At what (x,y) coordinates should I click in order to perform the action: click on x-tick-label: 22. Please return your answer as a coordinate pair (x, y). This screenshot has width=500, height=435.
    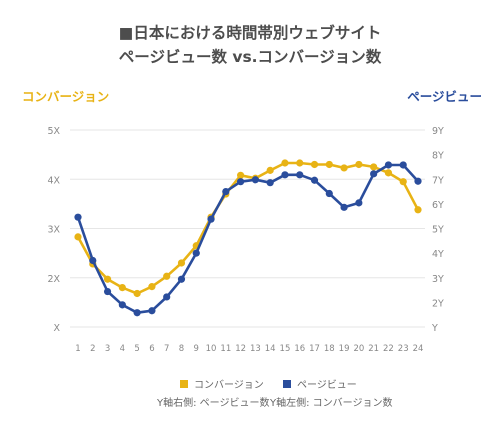
    Looking at the image, I should click on (388, 349).